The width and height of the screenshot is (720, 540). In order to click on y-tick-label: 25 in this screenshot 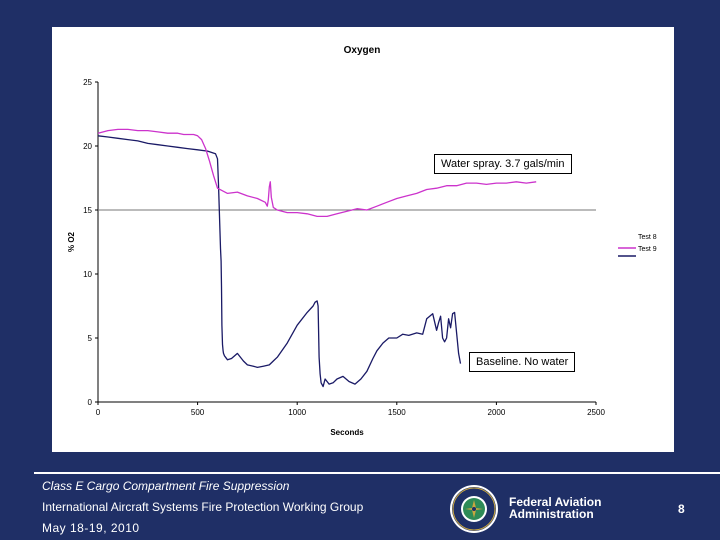, I will do `click(87, 82)`.